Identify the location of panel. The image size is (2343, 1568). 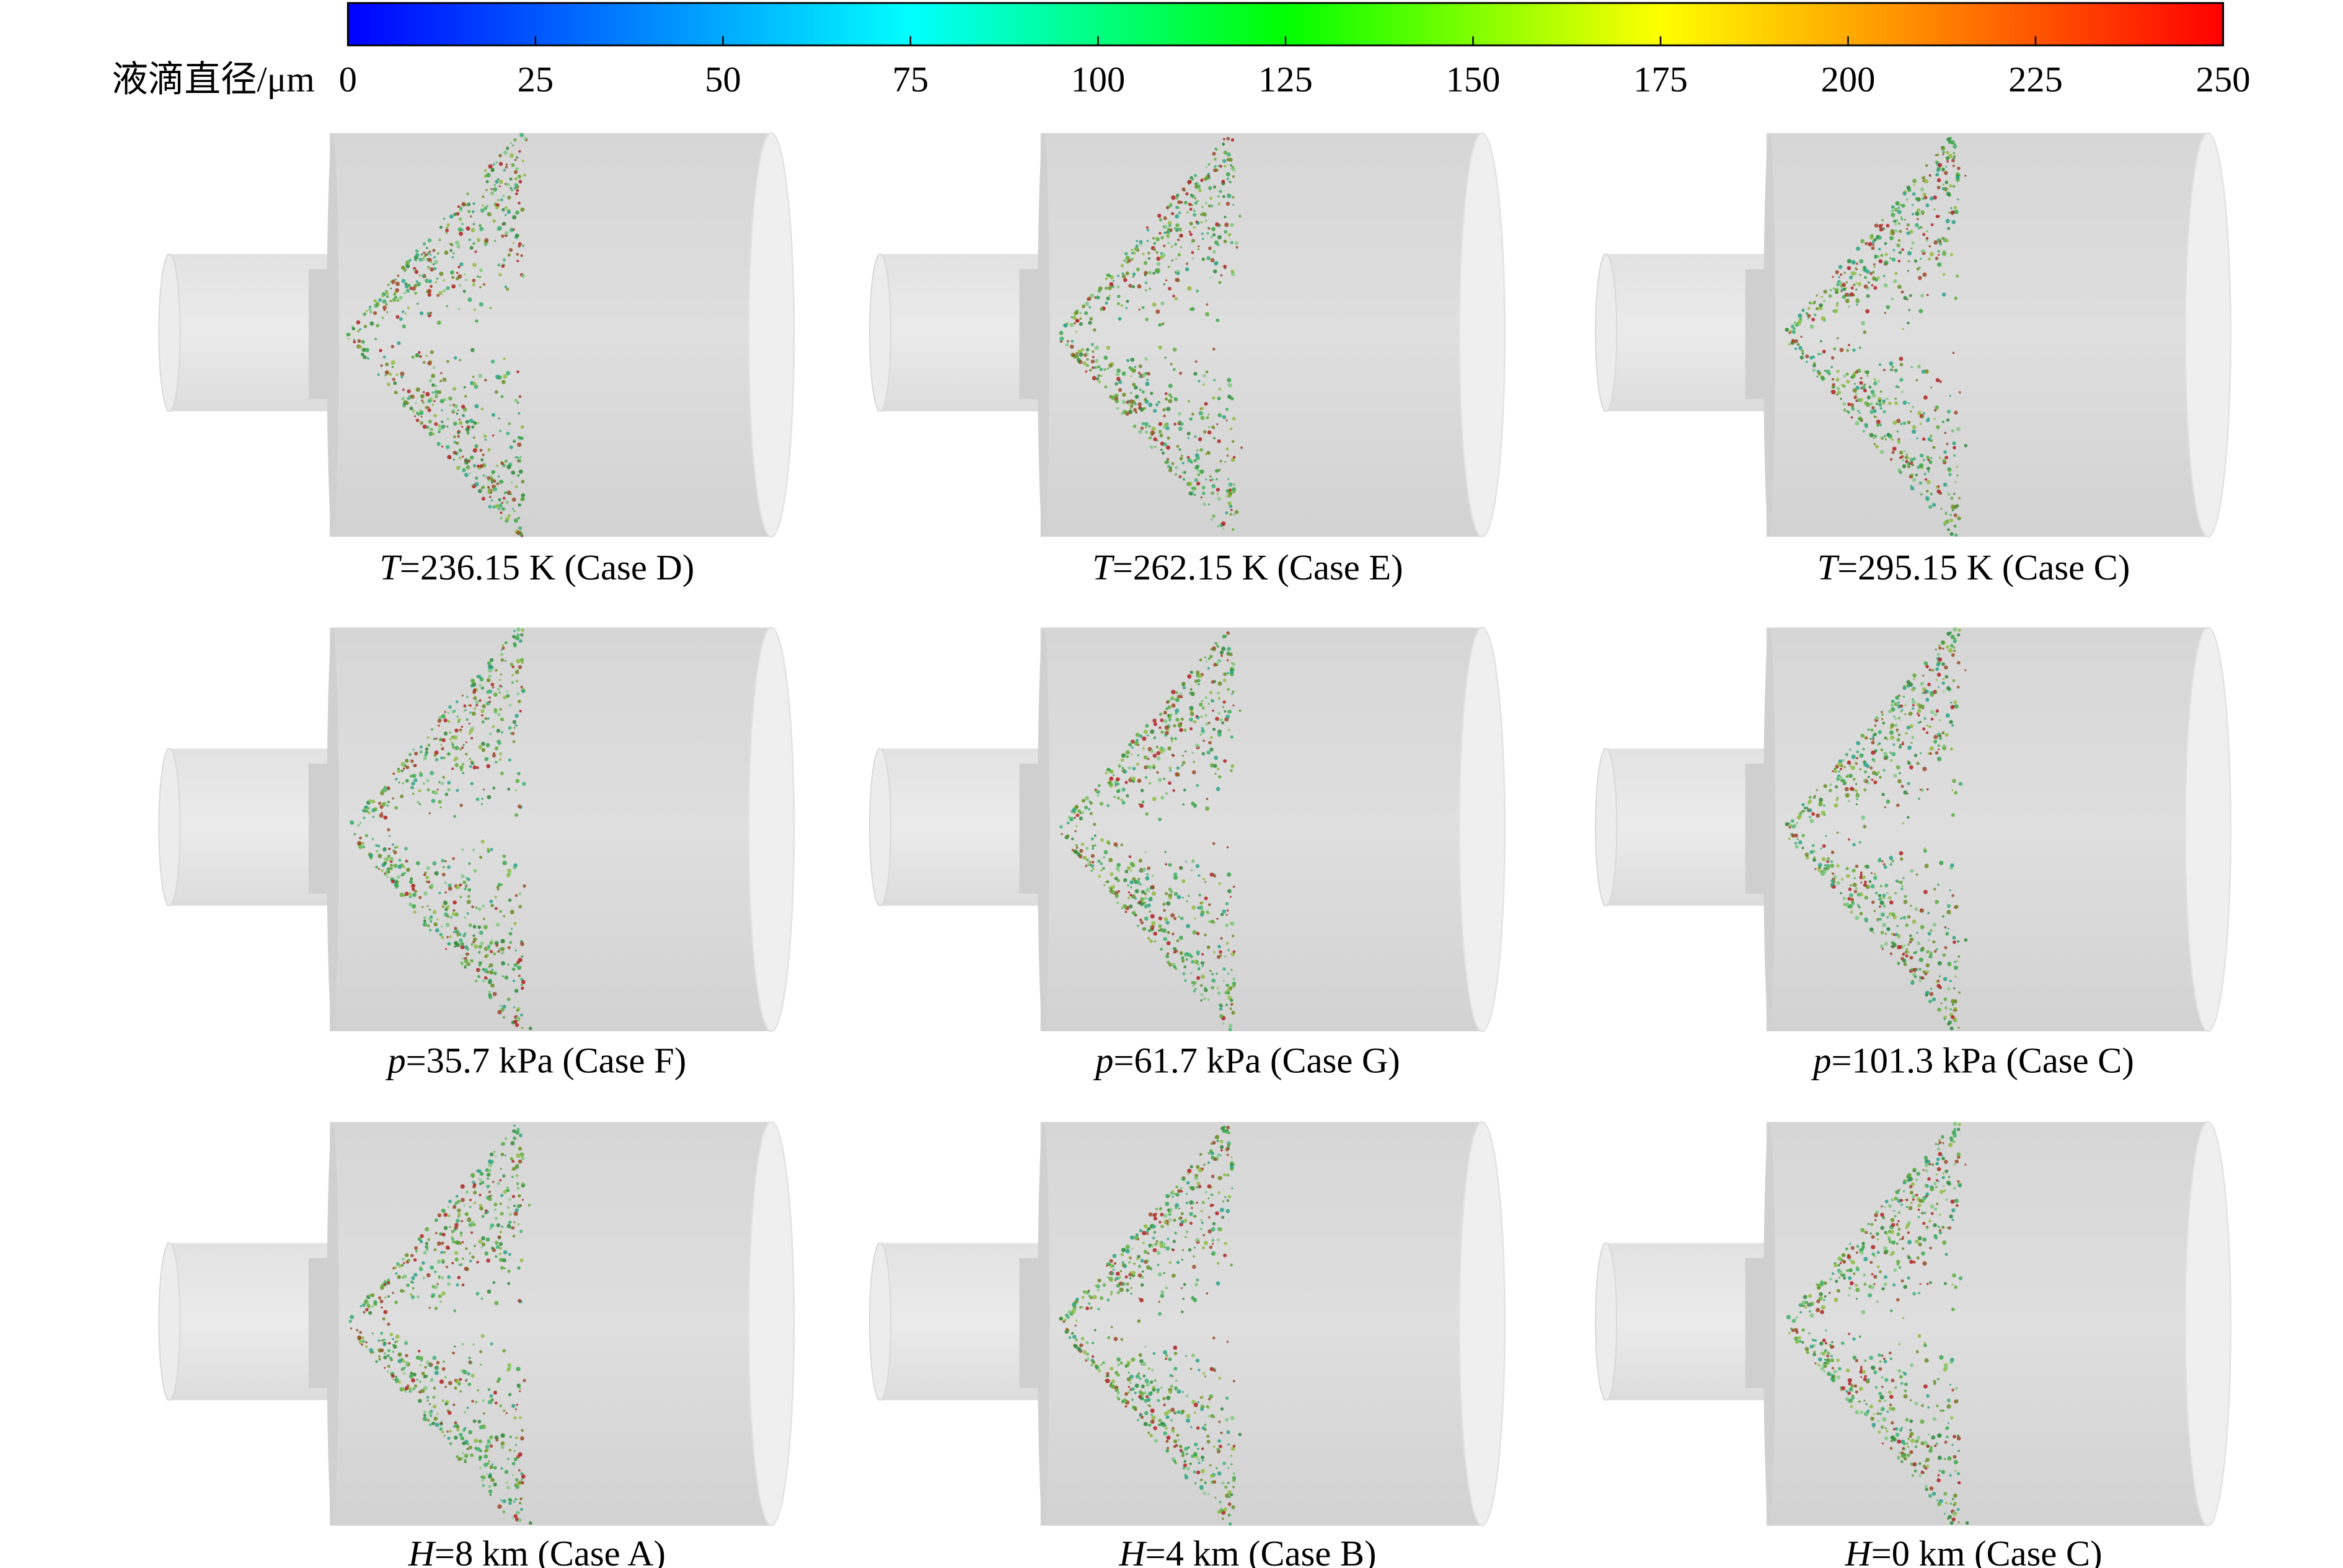
(1188, 1323).